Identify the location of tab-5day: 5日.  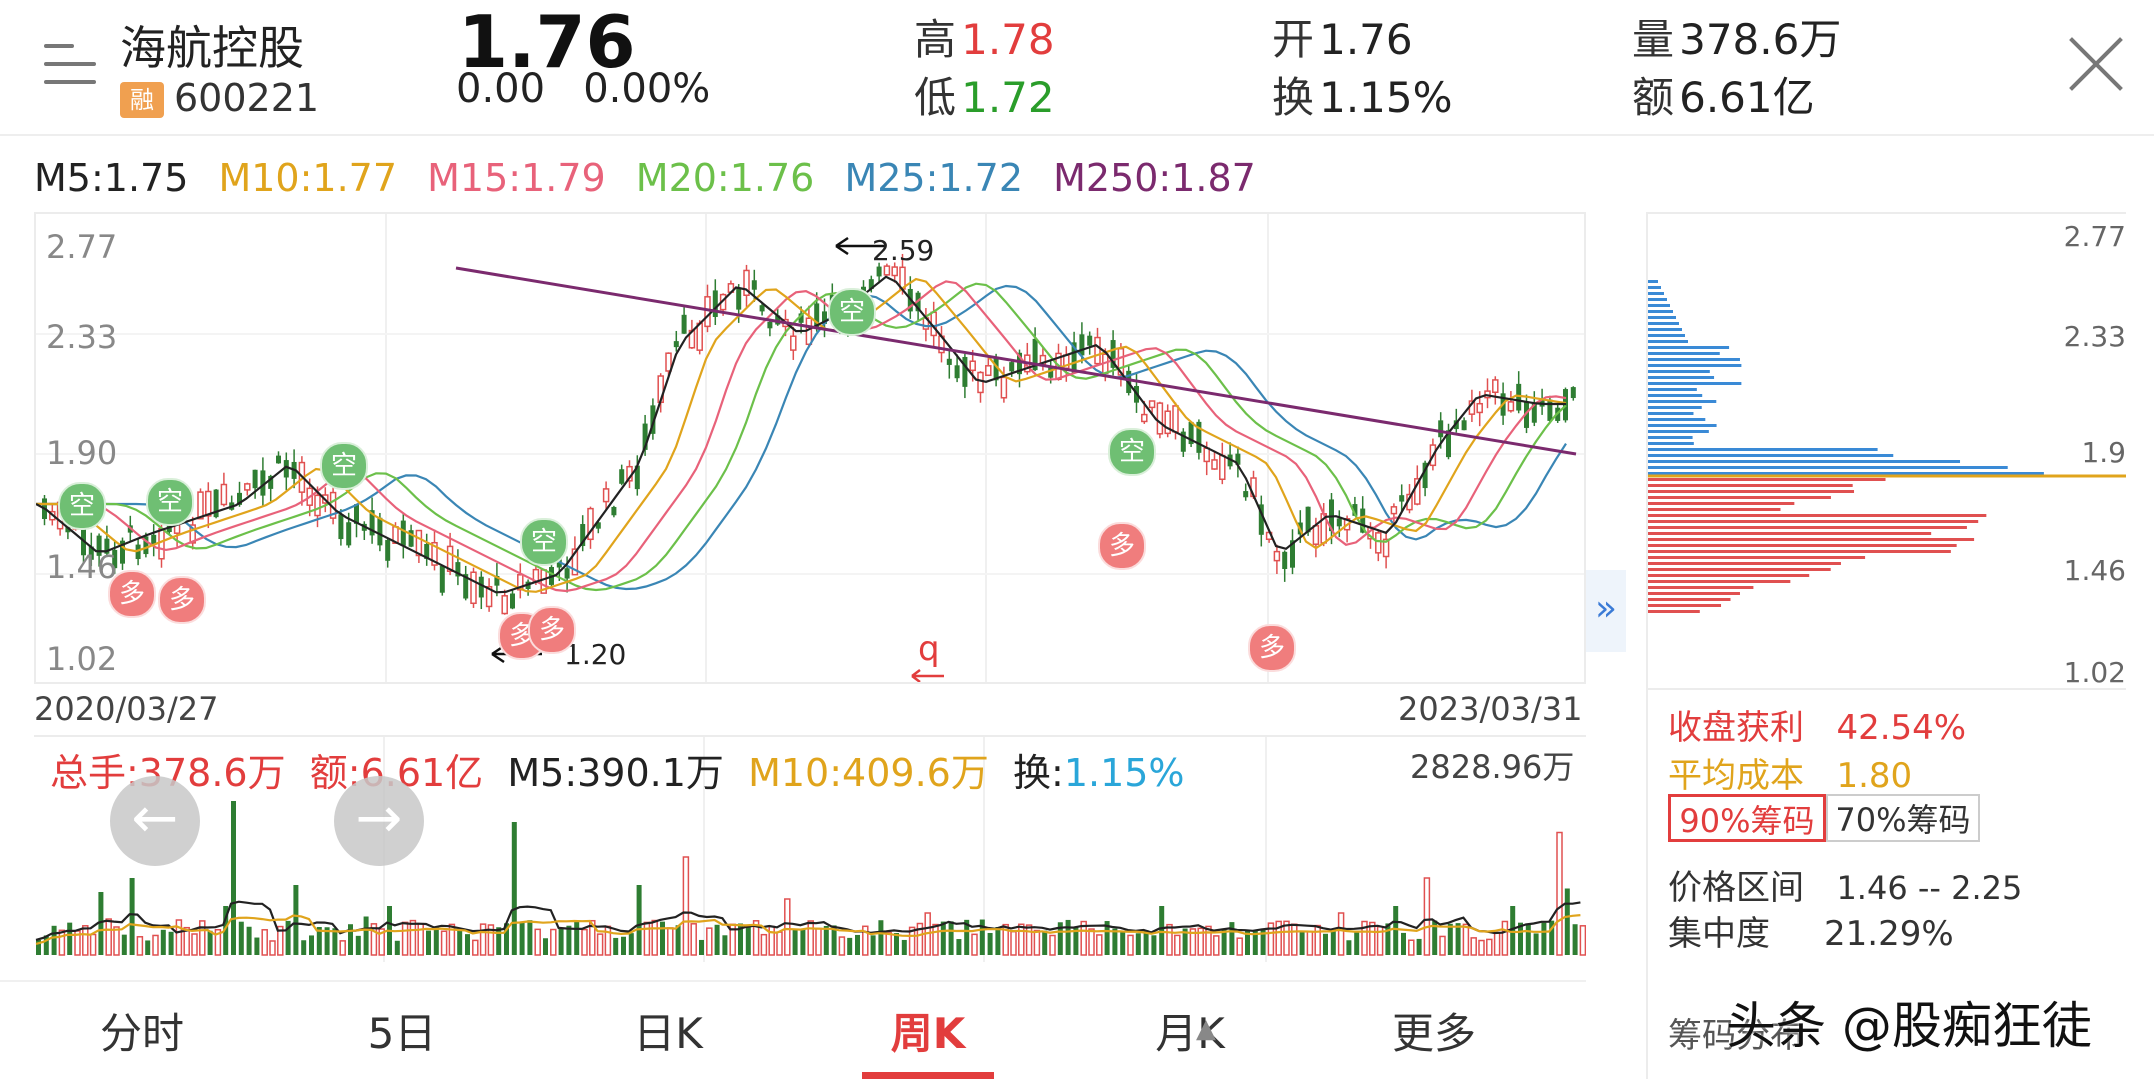
(402, 1033).